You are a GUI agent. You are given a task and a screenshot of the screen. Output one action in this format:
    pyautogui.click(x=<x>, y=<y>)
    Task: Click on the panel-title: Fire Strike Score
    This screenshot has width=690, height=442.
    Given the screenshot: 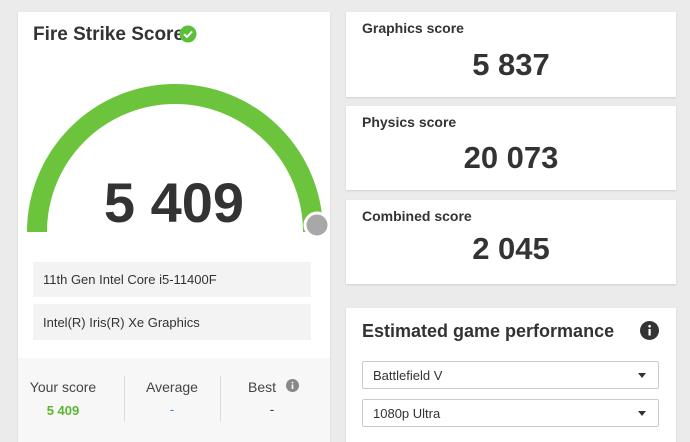 What is the action you would take?
    pyautogui.click(x=109, y=34)
    